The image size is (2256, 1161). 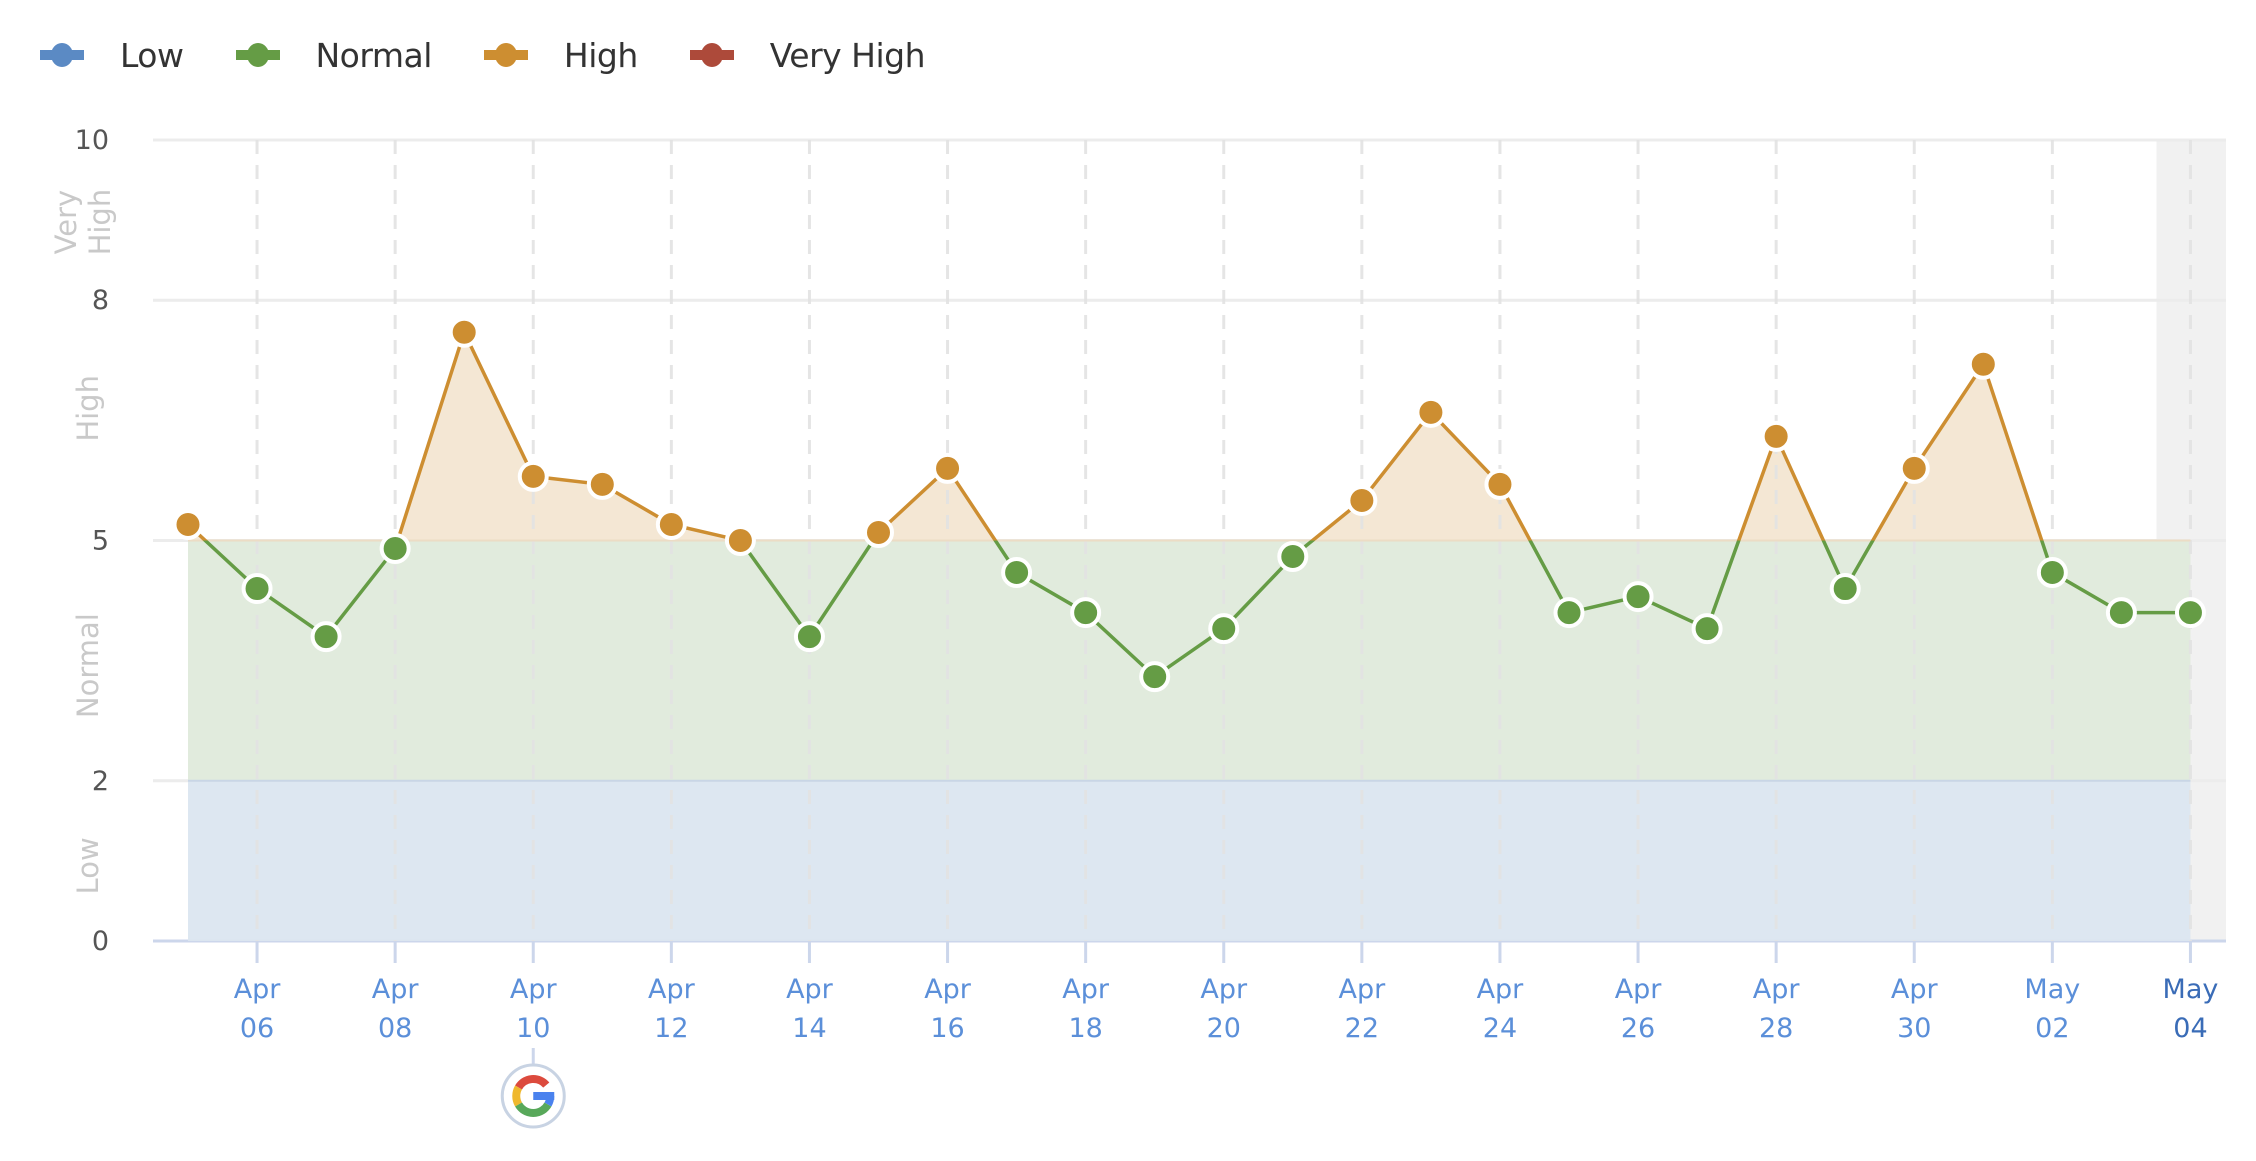 I want to click on legend-label: Normal, so click(x=374, y=55).